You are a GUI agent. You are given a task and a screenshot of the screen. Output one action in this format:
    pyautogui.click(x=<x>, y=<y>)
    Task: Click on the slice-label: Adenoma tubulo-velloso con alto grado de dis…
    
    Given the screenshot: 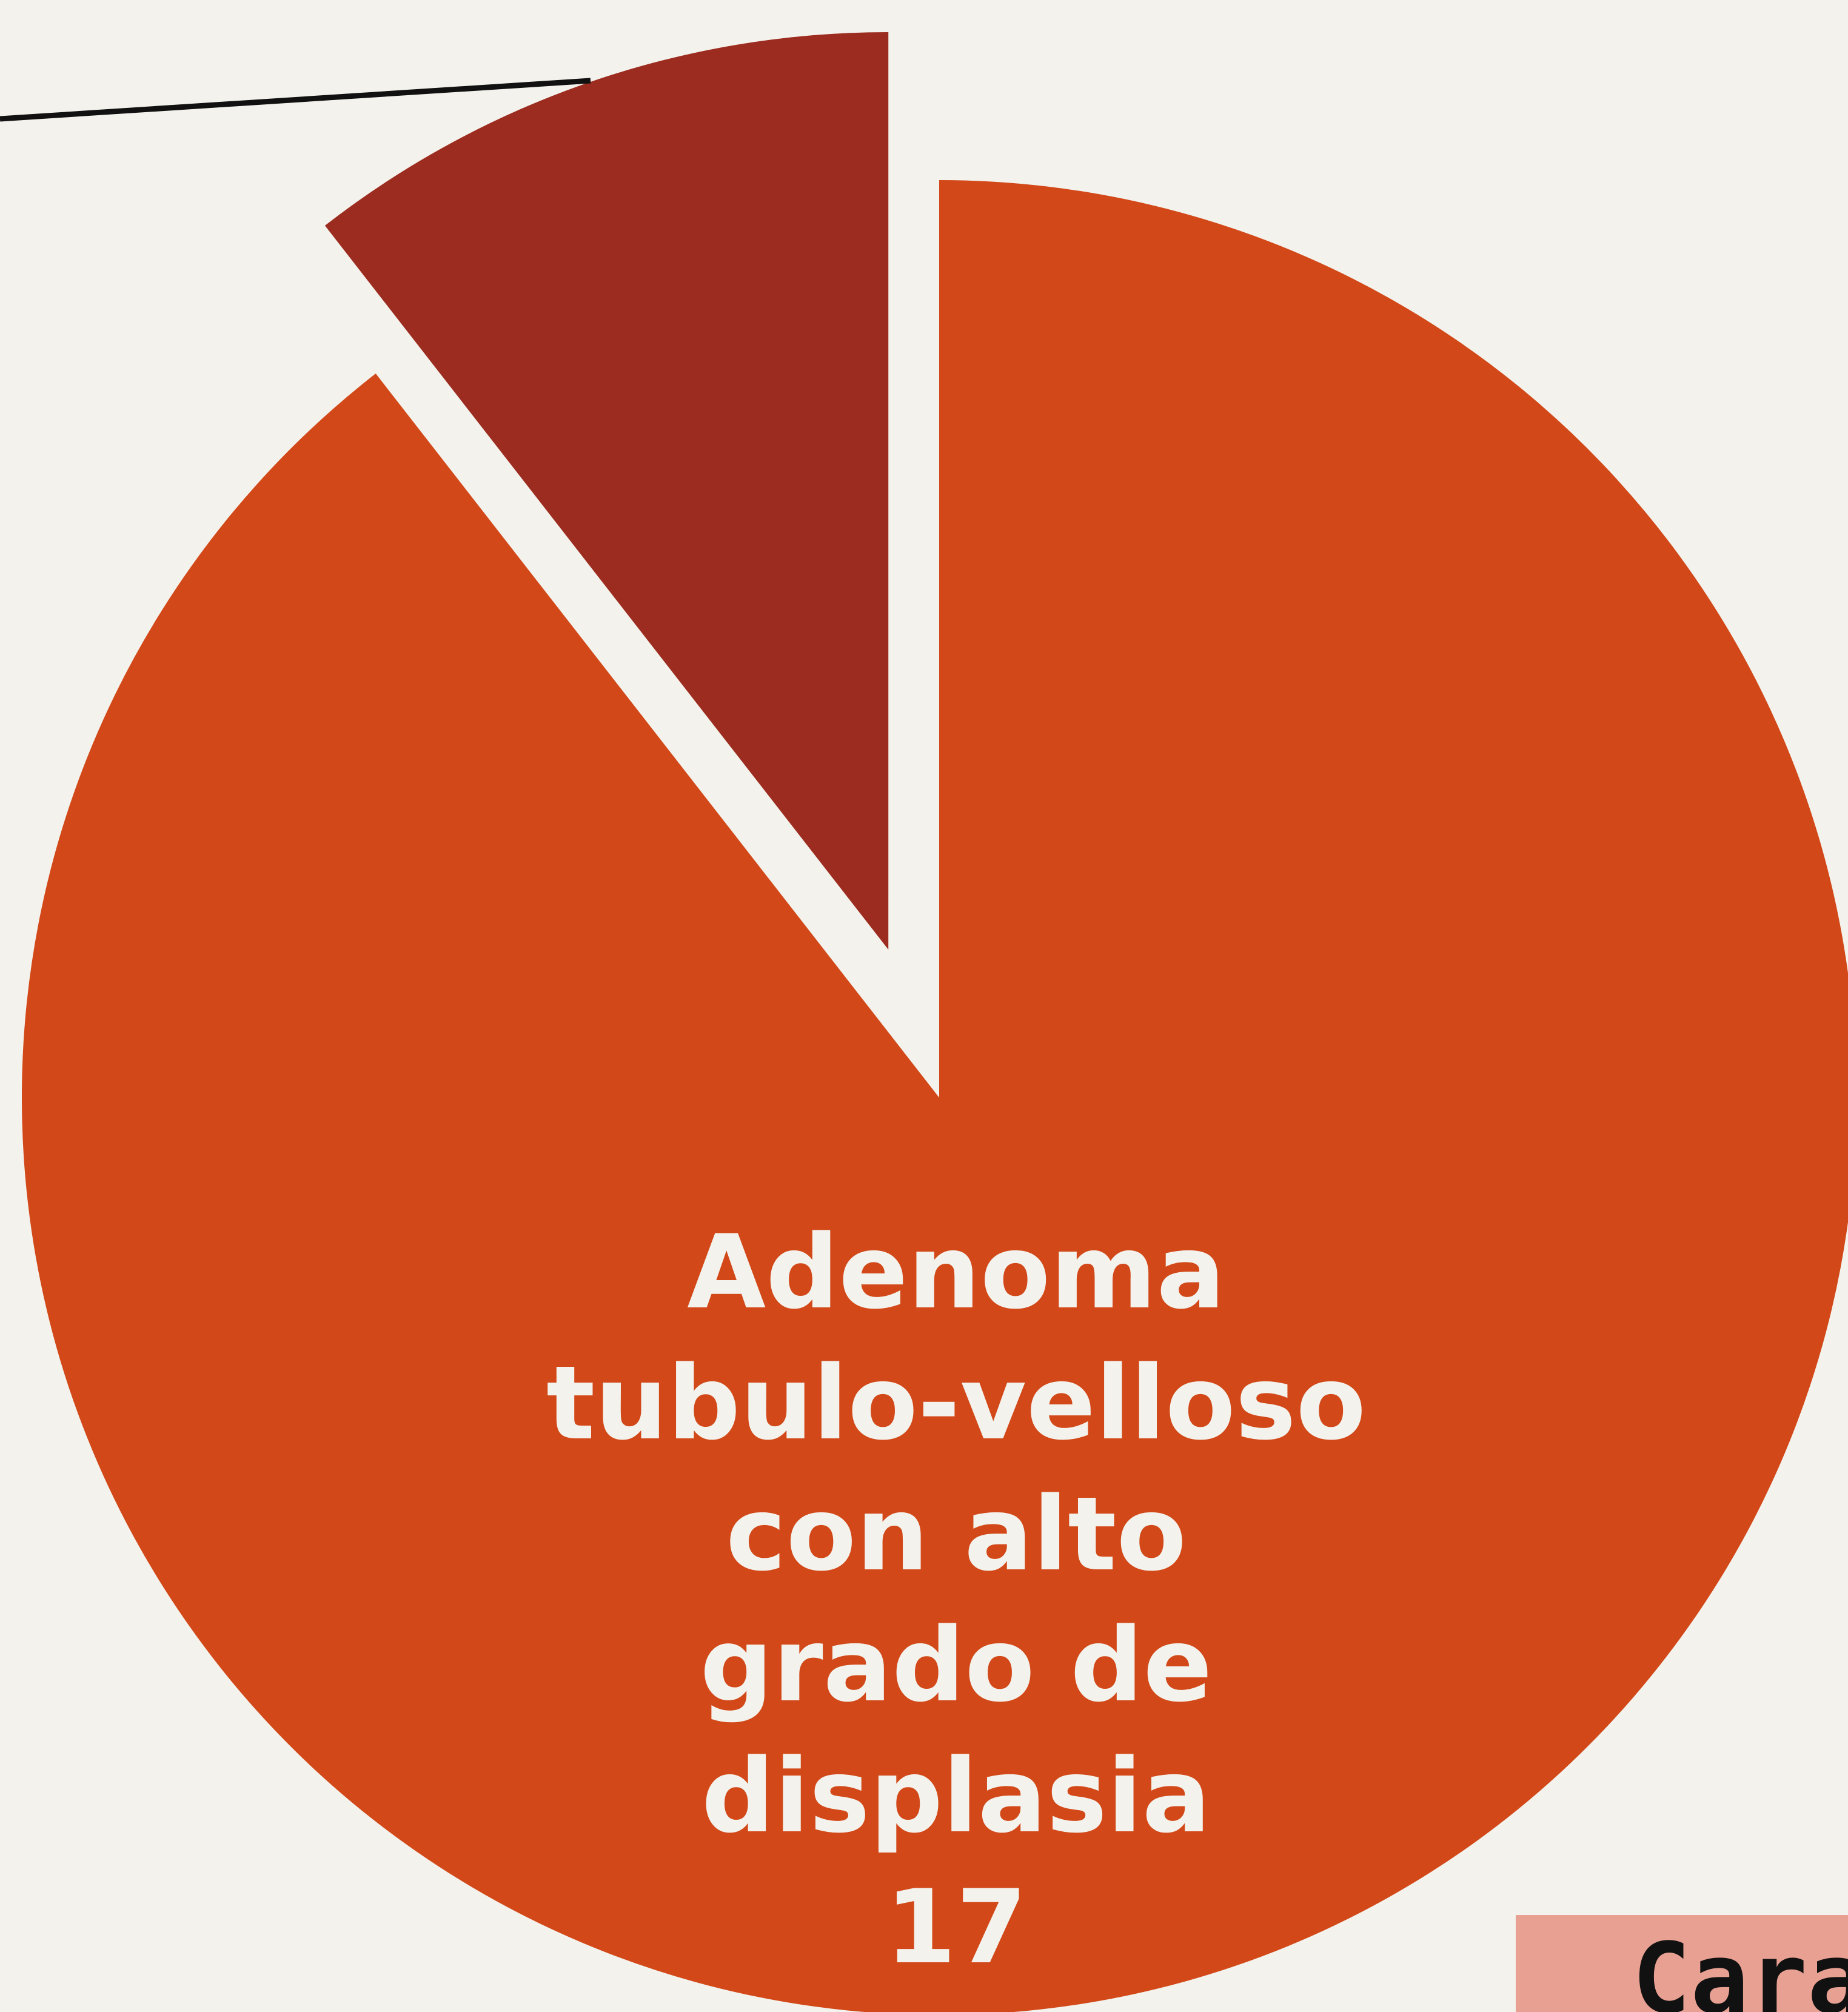 What is the action you would take?
    pyautogui.click(x=956, y=1534)
    